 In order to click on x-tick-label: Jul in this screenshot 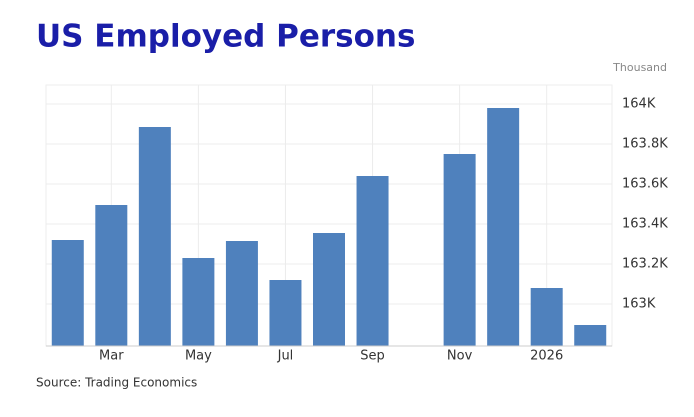, I will do `click(285, 356)`.